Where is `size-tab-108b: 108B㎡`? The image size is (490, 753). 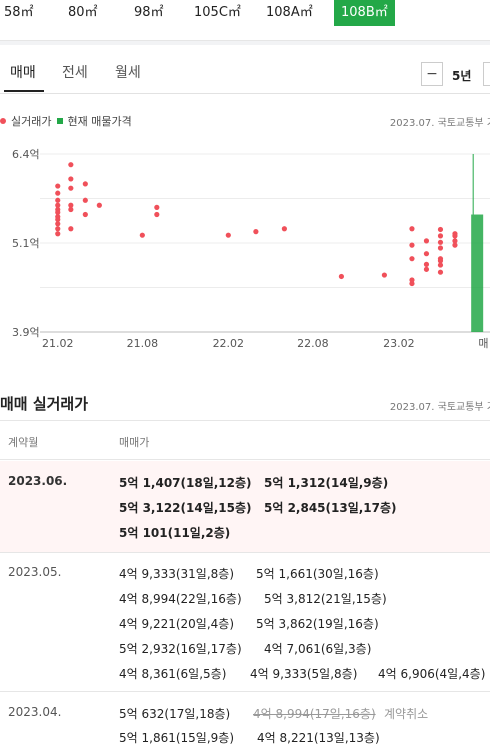
size-tab-108b: 108B㎡ is located at coordinates (364, 13).